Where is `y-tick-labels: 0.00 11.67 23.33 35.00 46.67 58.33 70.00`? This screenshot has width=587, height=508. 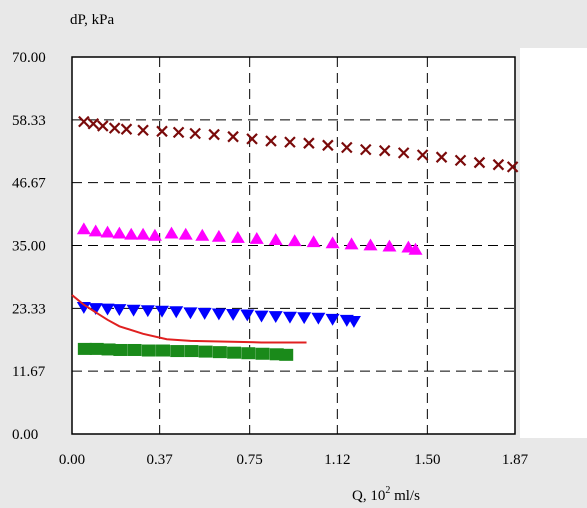
y-tick-labels: 0.00 11.67 23.33 35.00 46.67 58.33 70.00 is located at coordinates (29, 246).